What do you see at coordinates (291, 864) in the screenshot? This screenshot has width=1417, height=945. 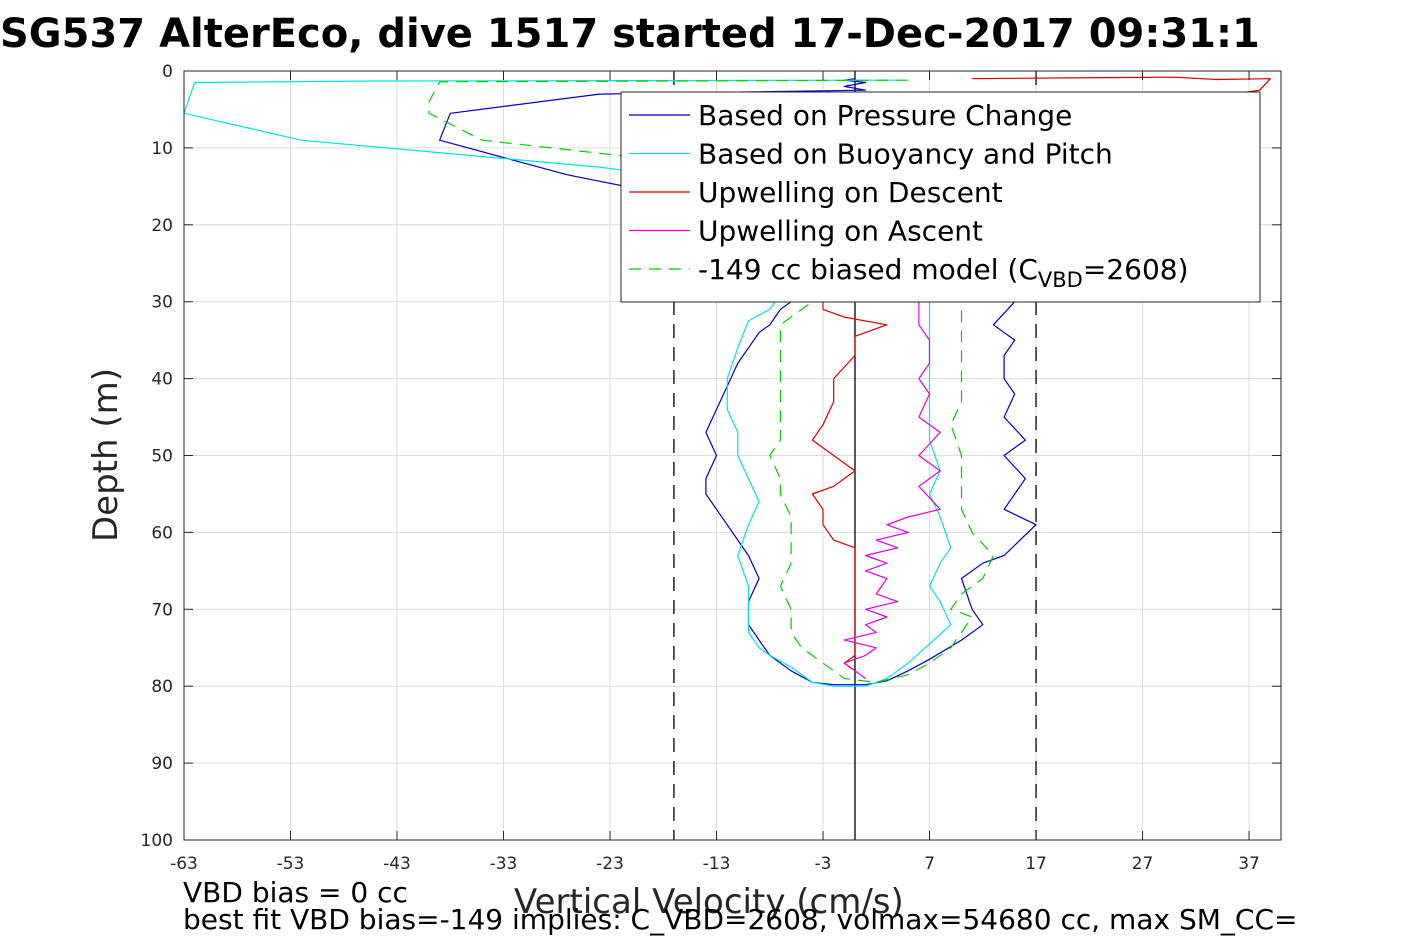 I see `x-tick-label: -53` at bounding box center [291, 864].